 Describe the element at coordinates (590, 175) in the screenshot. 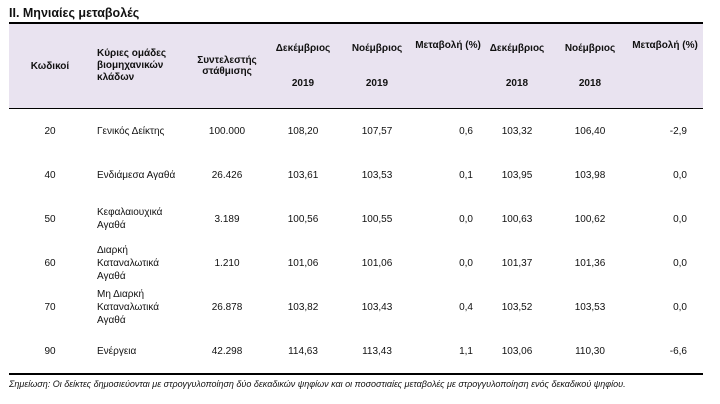

I see `cell-nov-2018: 103,98` at that location.